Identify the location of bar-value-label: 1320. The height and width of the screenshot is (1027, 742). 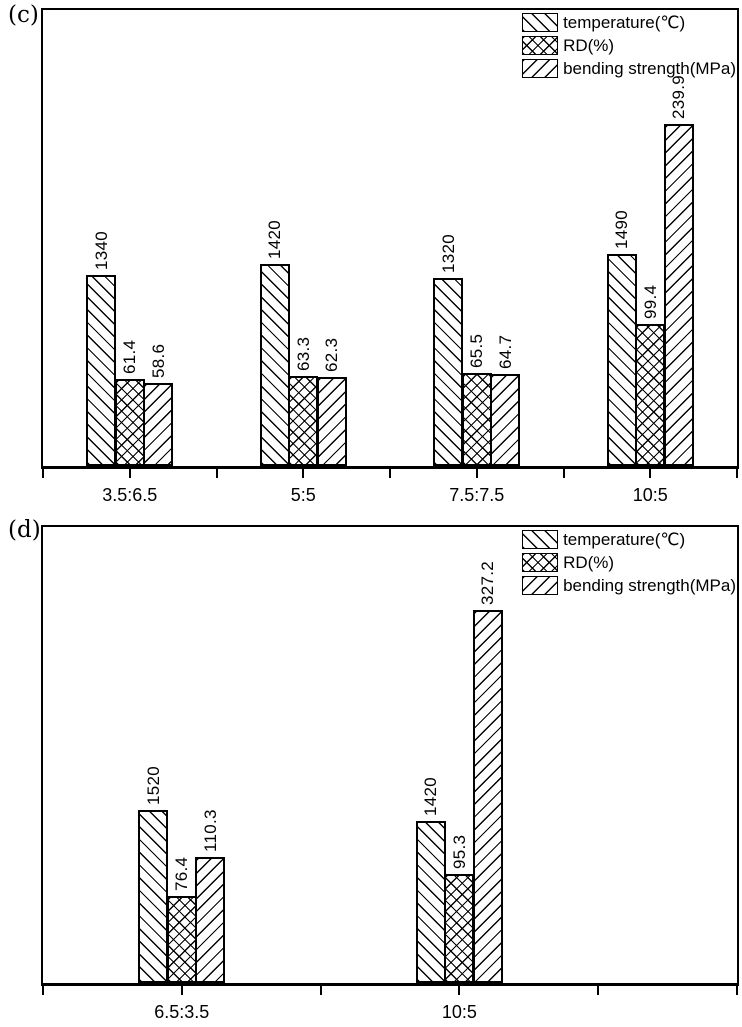
(448, 253).